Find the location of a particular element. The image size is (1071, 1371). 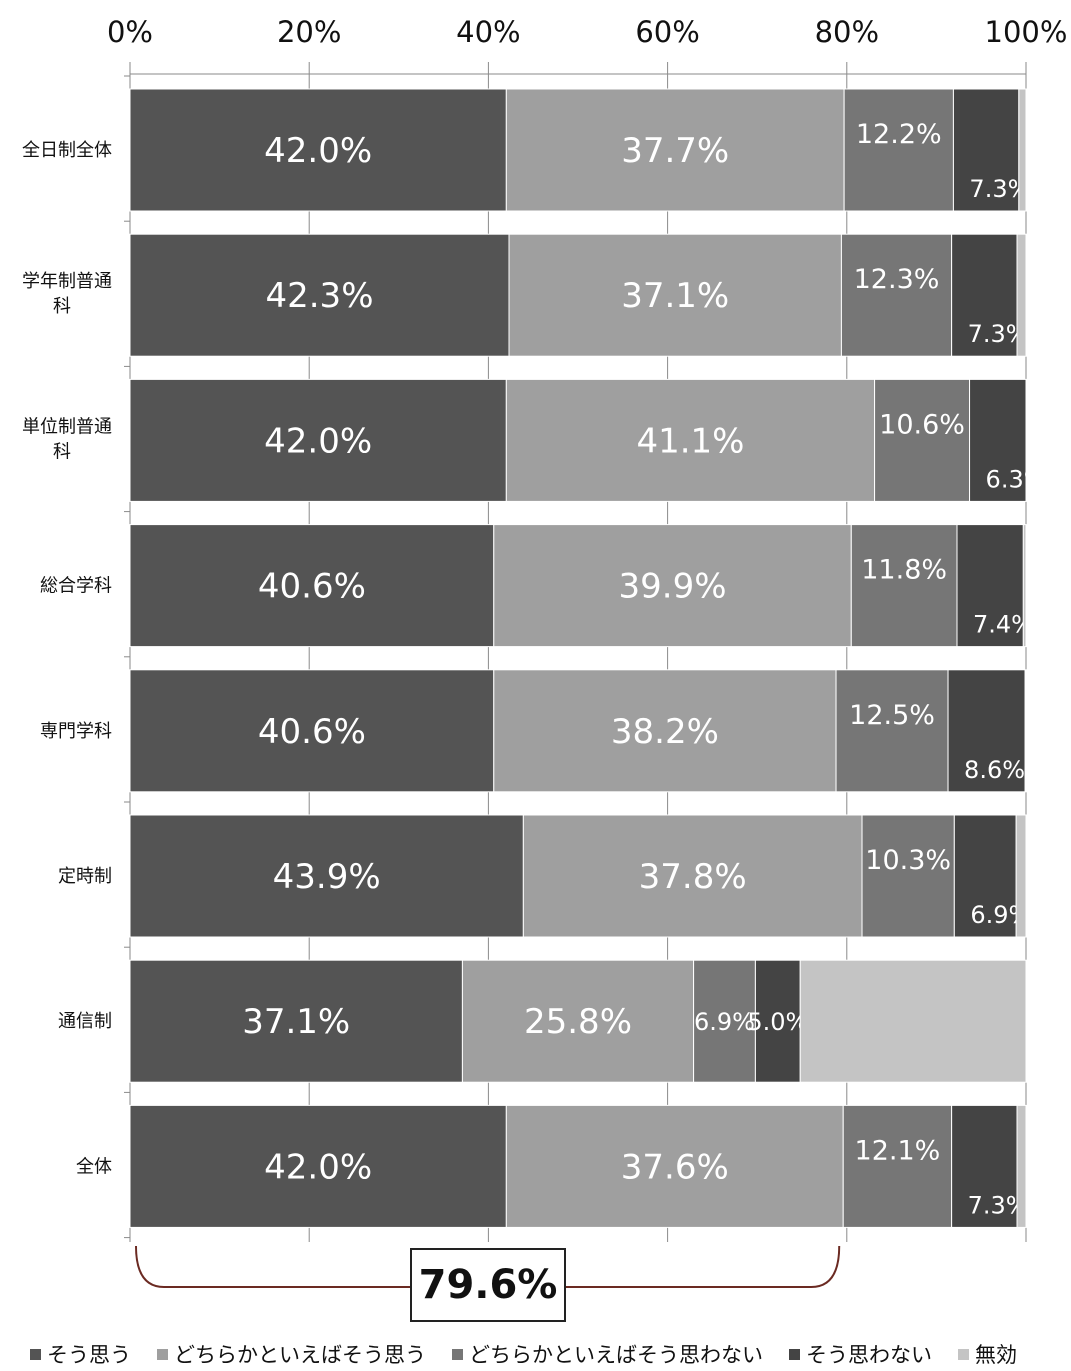

data-label: 12.1% is located at coordinates (898, 1150).